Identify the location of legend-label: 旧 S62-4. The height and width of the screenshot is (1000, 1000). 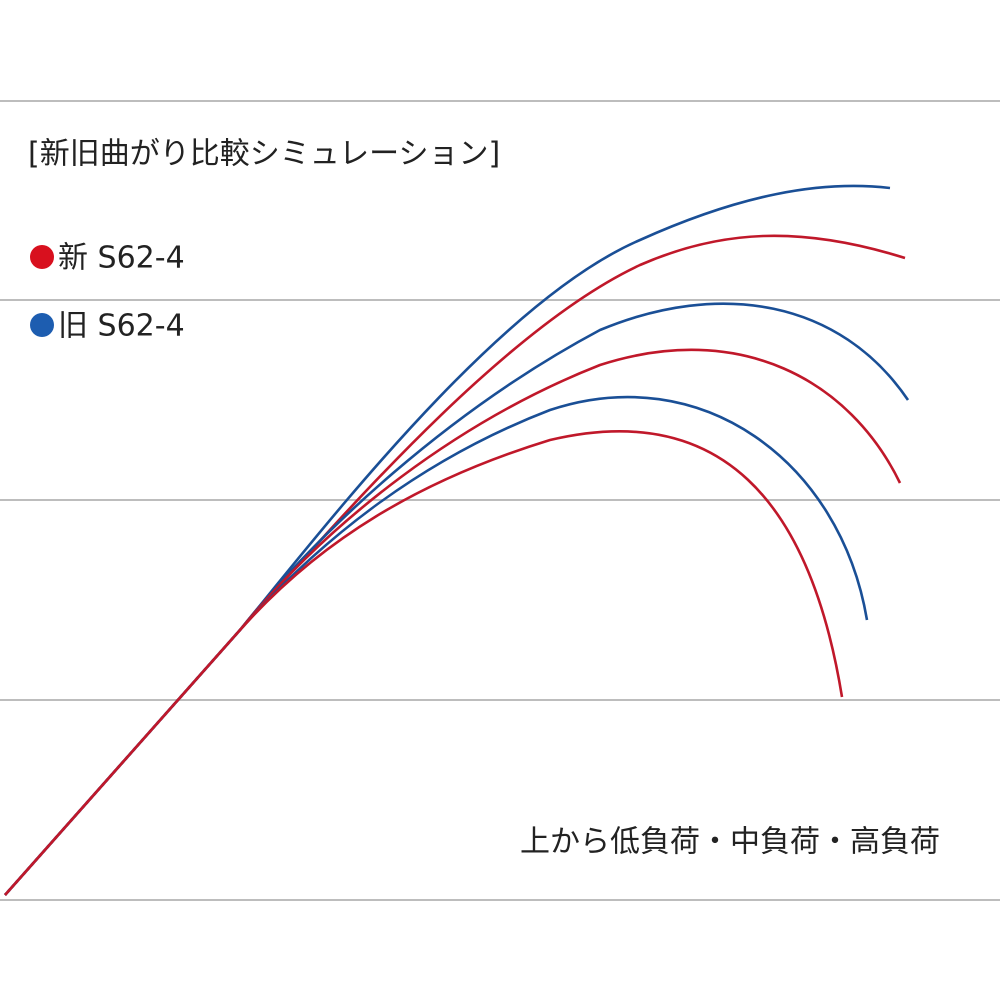
(121, 326).